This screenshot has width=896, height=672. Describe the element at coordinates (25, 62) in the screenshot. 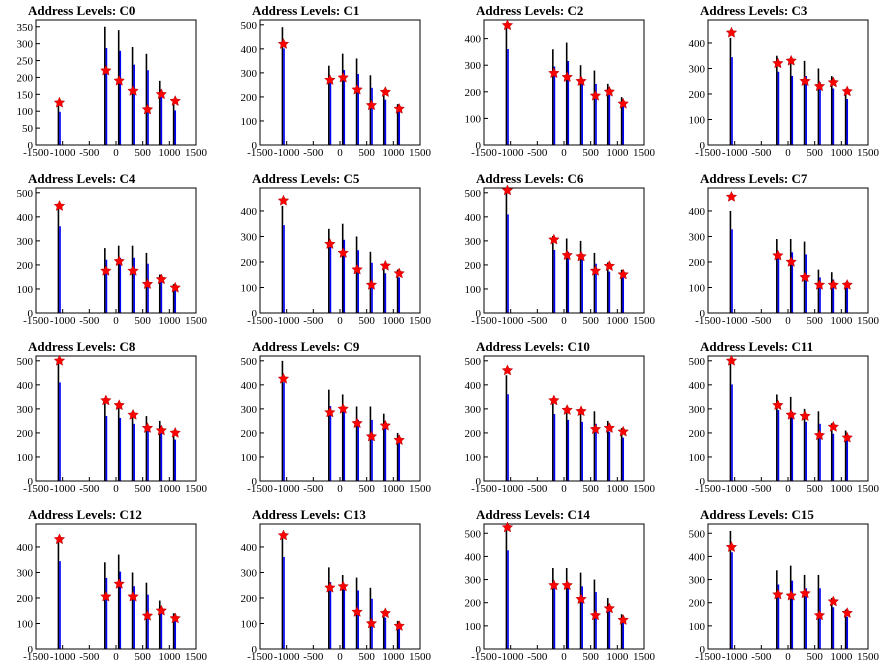

I see `y-tick-label: 250` at that location.